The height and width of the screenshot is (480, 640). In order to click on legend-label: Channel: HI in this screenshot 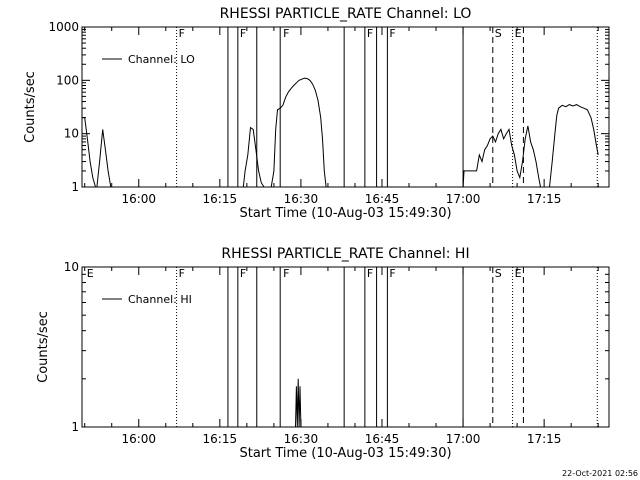, I will do `click(160, 299)`.